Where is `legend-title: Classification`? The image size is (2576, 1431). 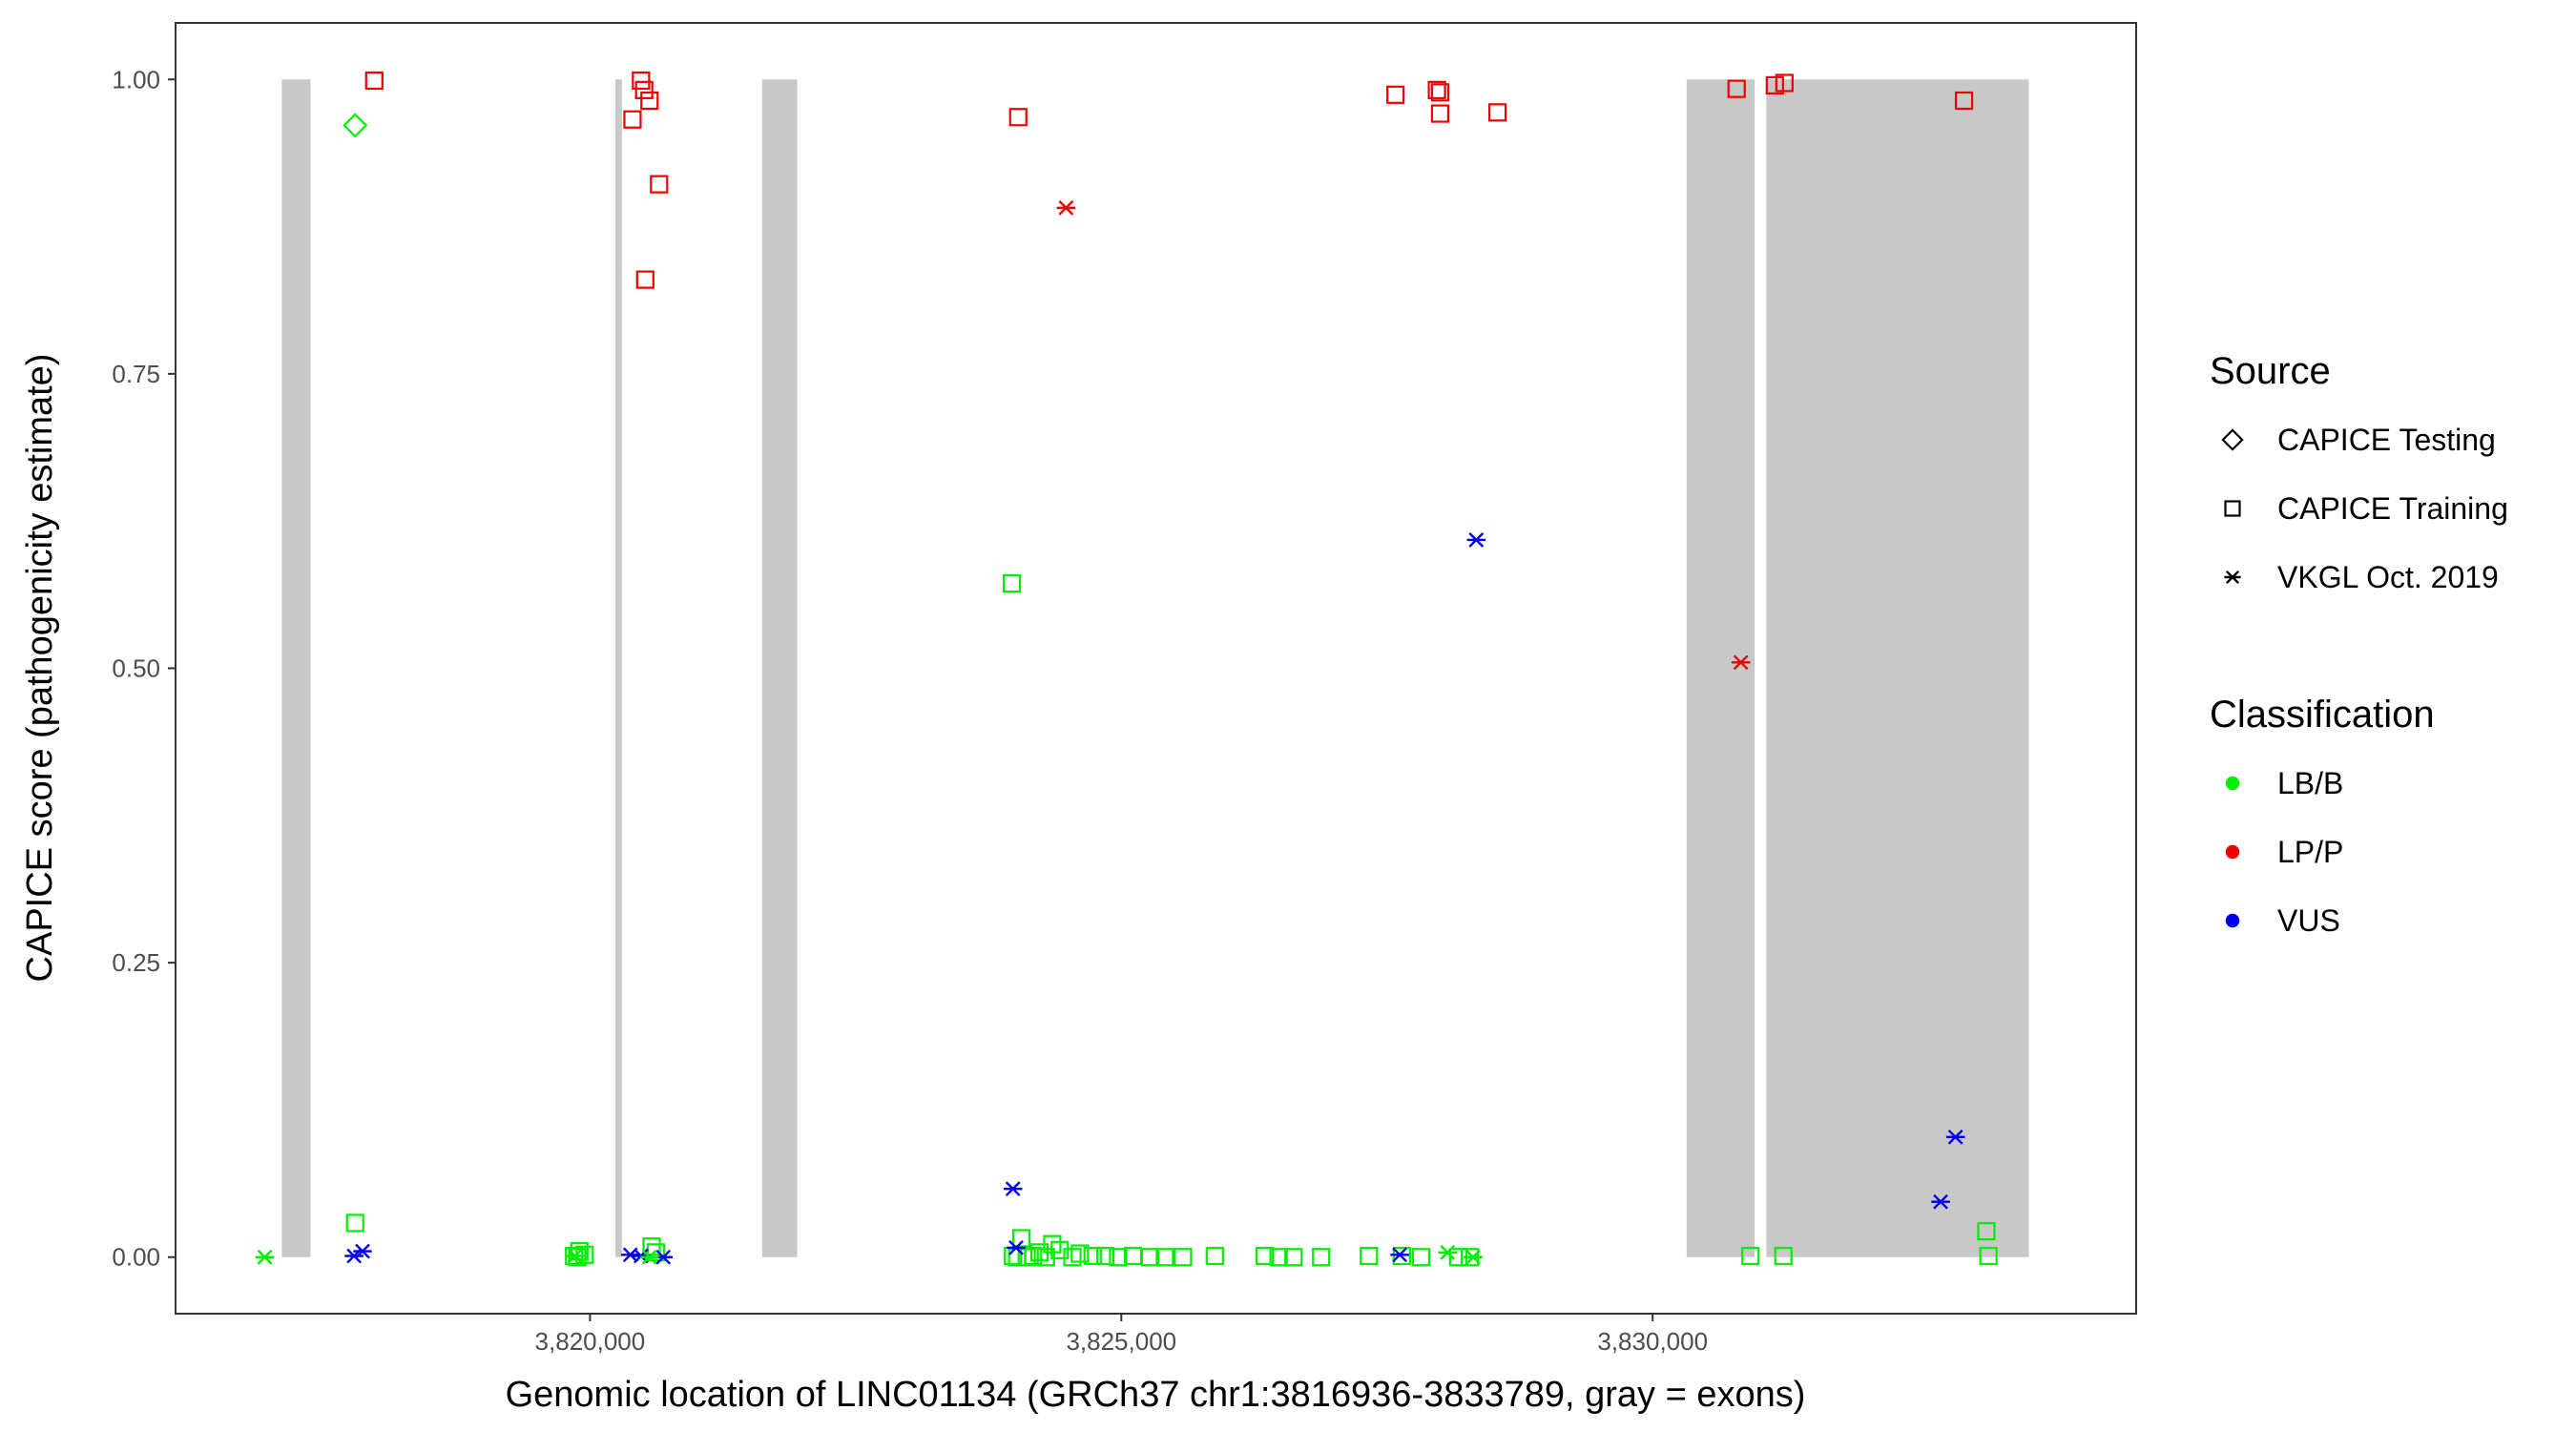 legend-title: Classification is located at coordinates (2322, 715).